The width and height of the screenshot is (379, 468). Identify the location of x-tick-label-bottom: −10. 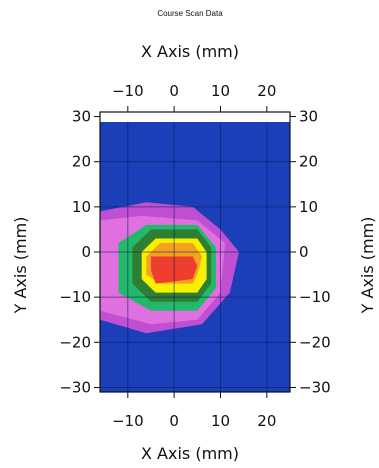
(128, 421).